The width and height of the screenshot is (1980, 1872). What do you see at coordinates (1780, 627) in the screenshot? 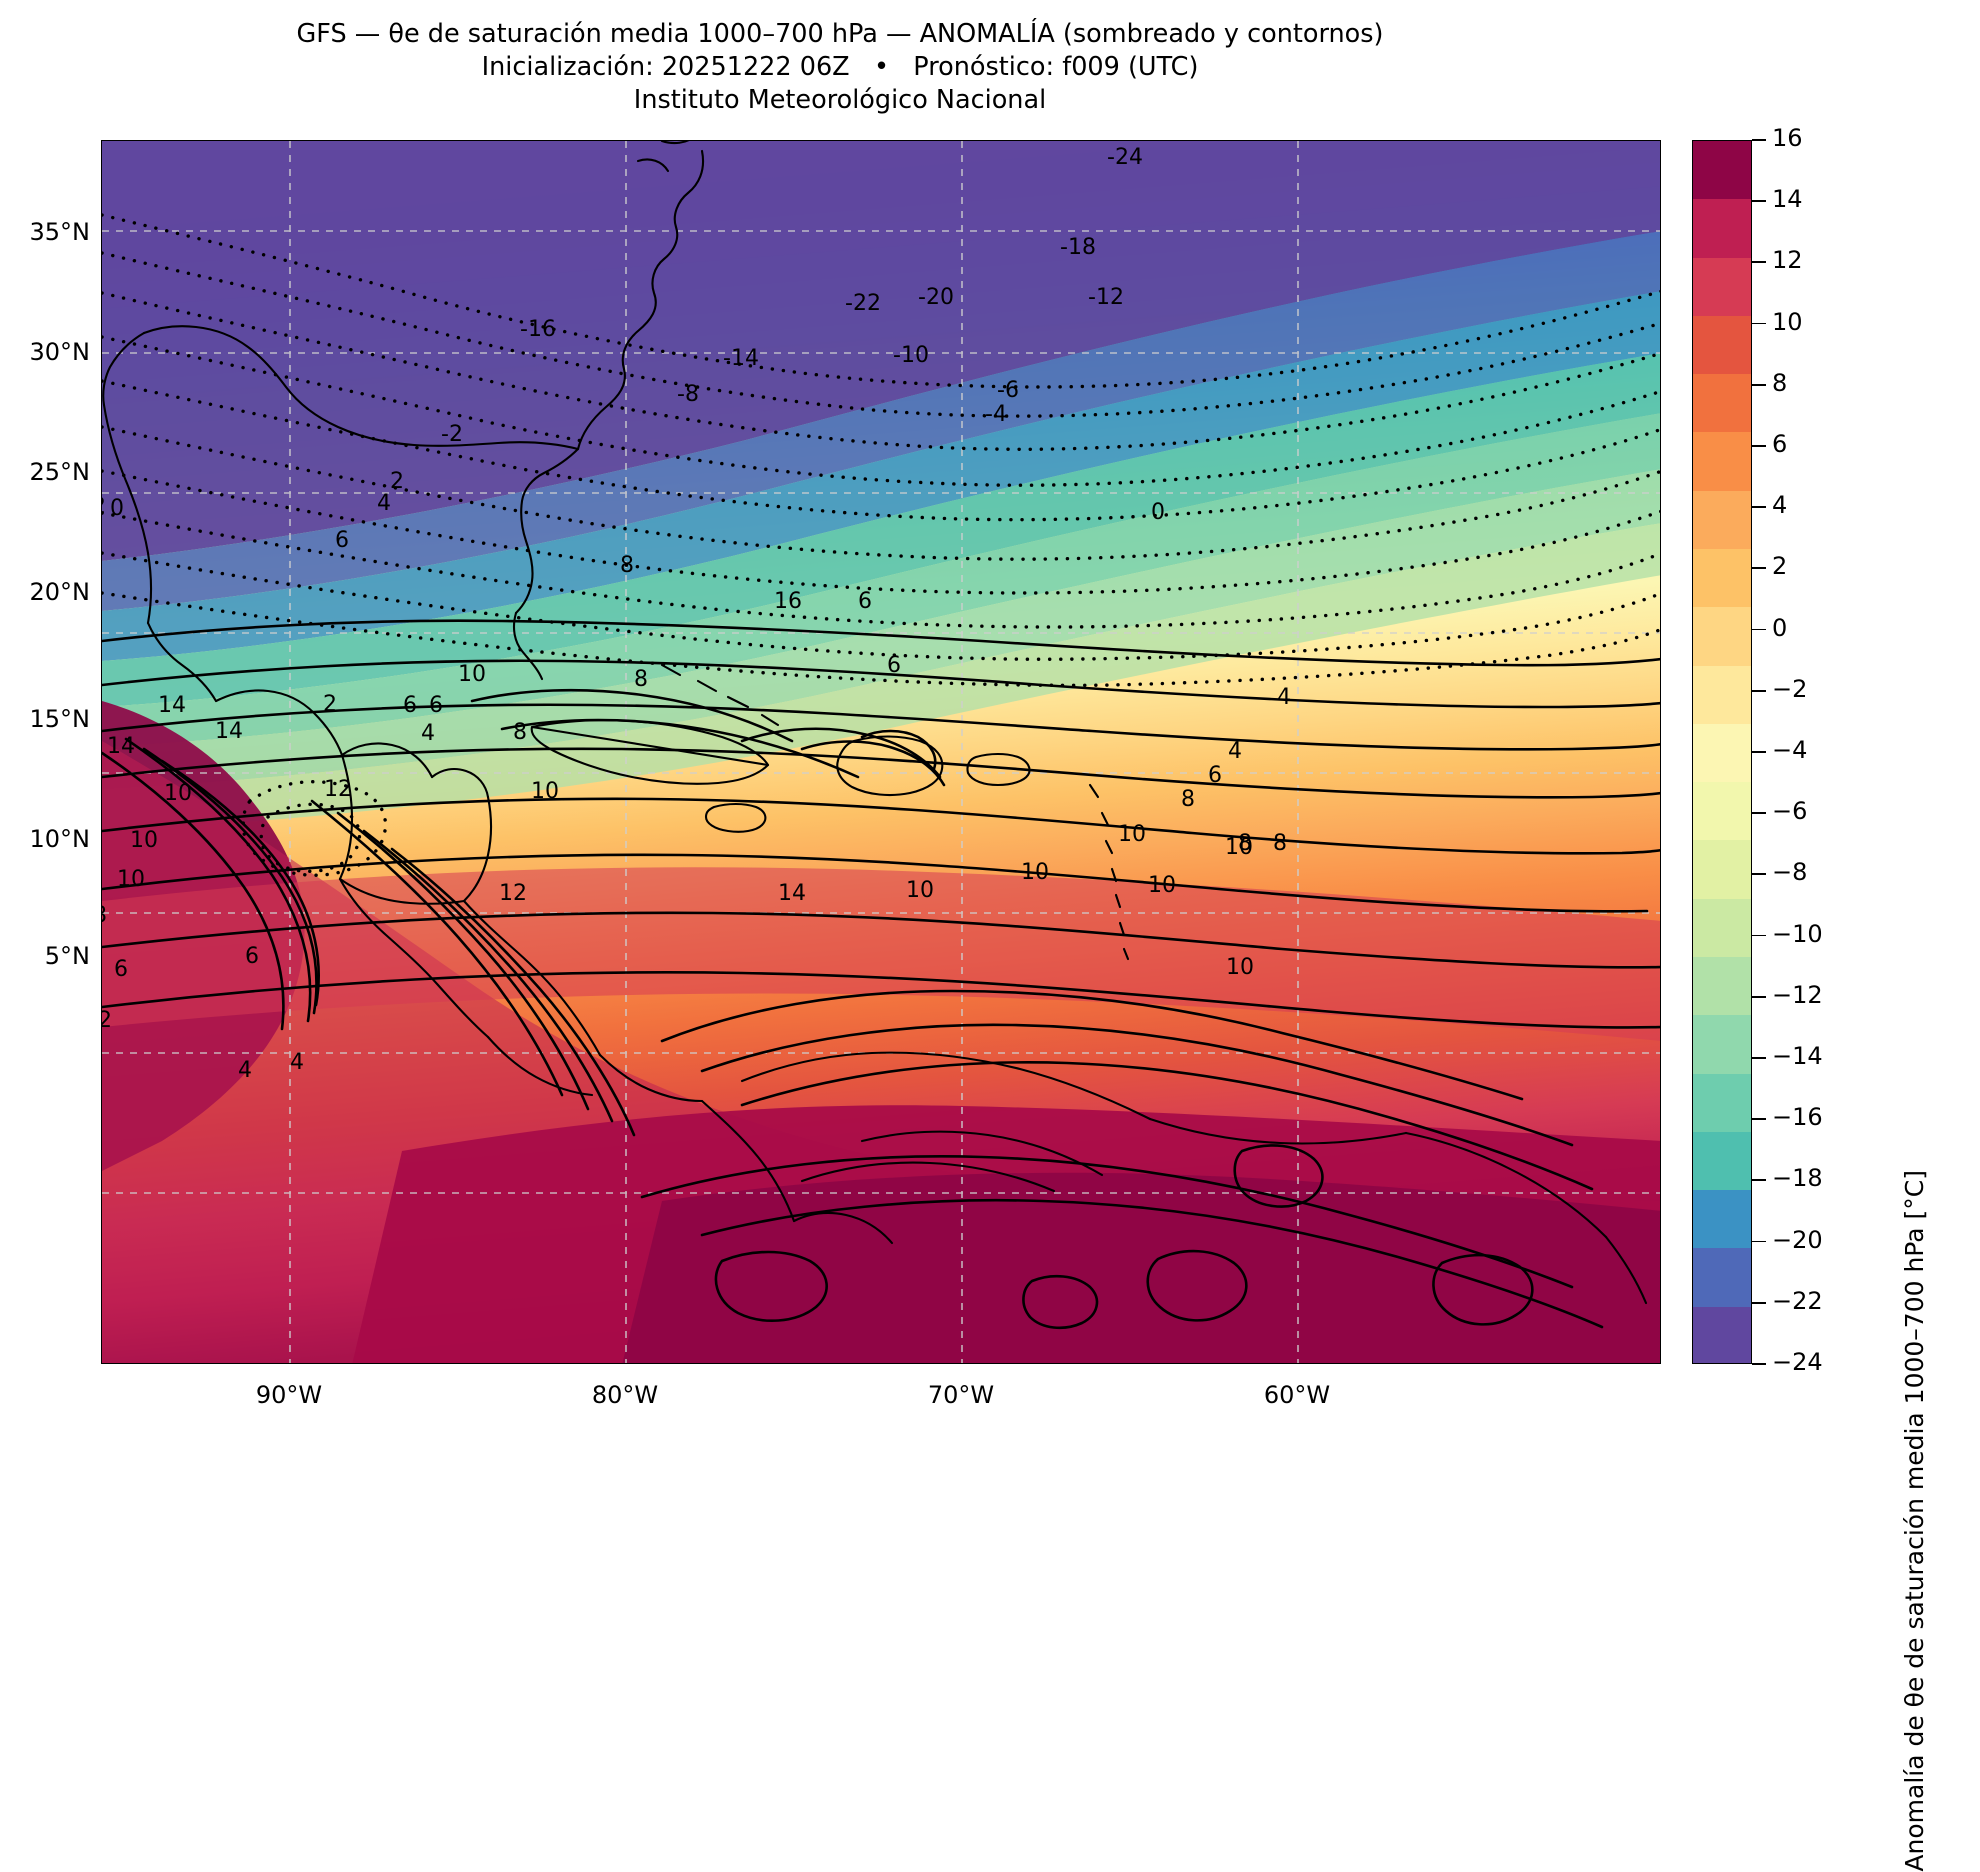
I see `colorbar-tick-label: 0` at bounding box center [1780, 627].